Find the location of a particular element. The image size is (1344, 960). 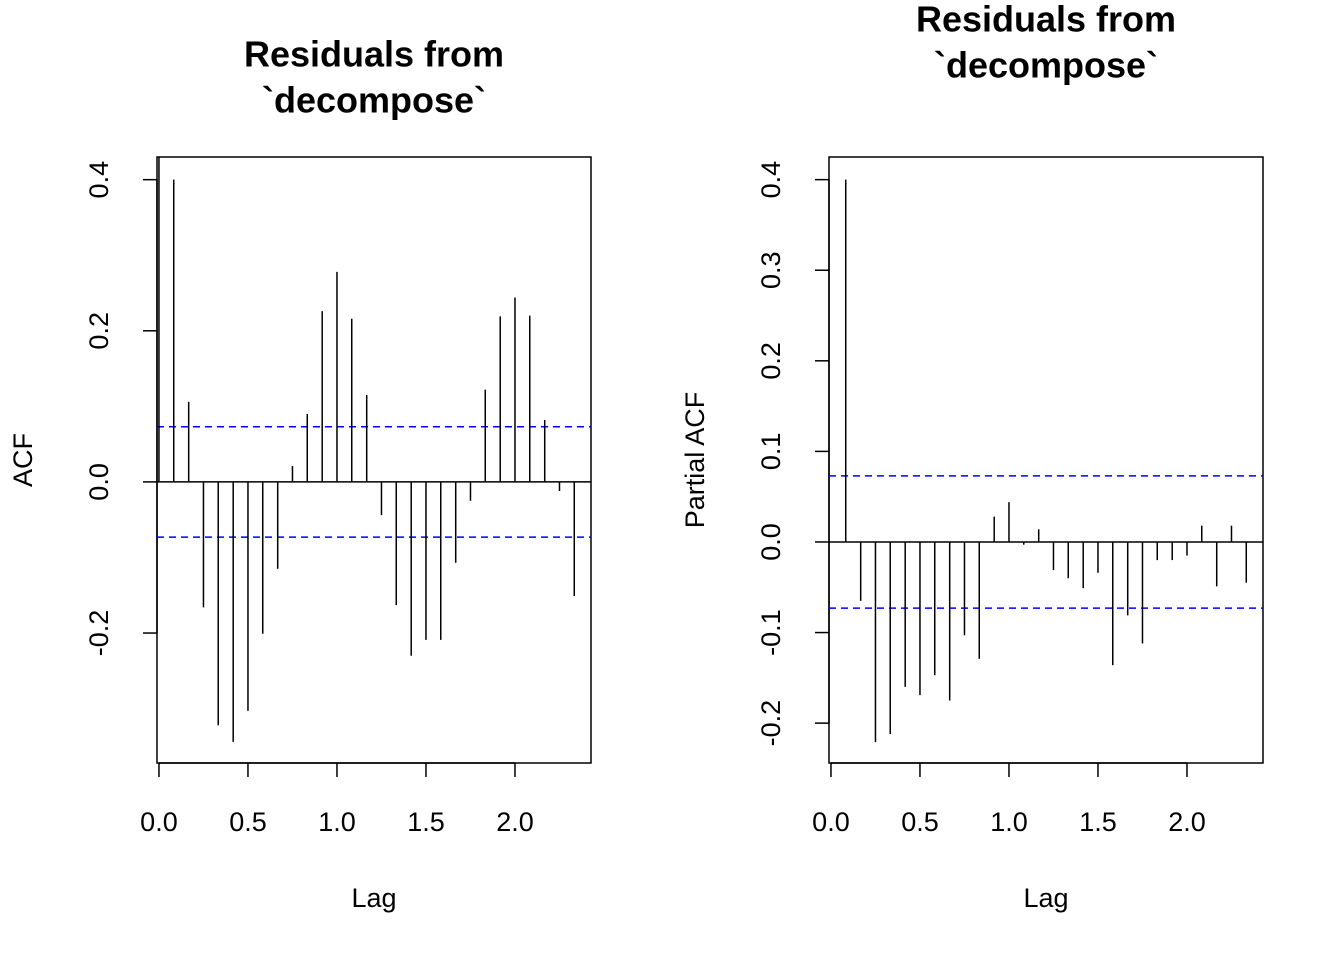

y-tick-label: 0.1 is located at coordinates (771, 452).